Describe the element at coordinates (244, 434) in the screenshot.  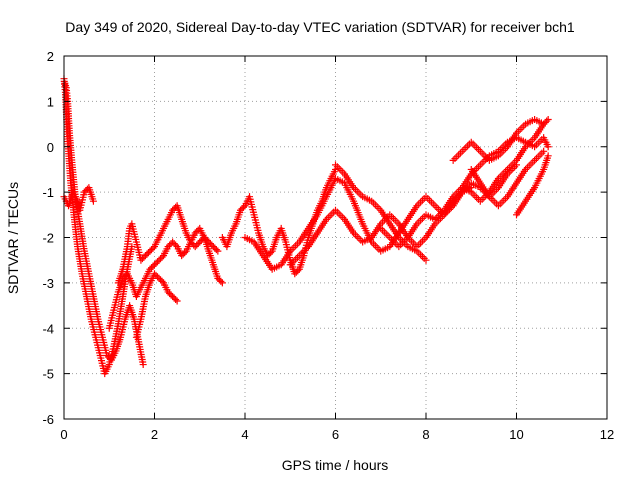
I see `x-tick-label: 4` at that location.